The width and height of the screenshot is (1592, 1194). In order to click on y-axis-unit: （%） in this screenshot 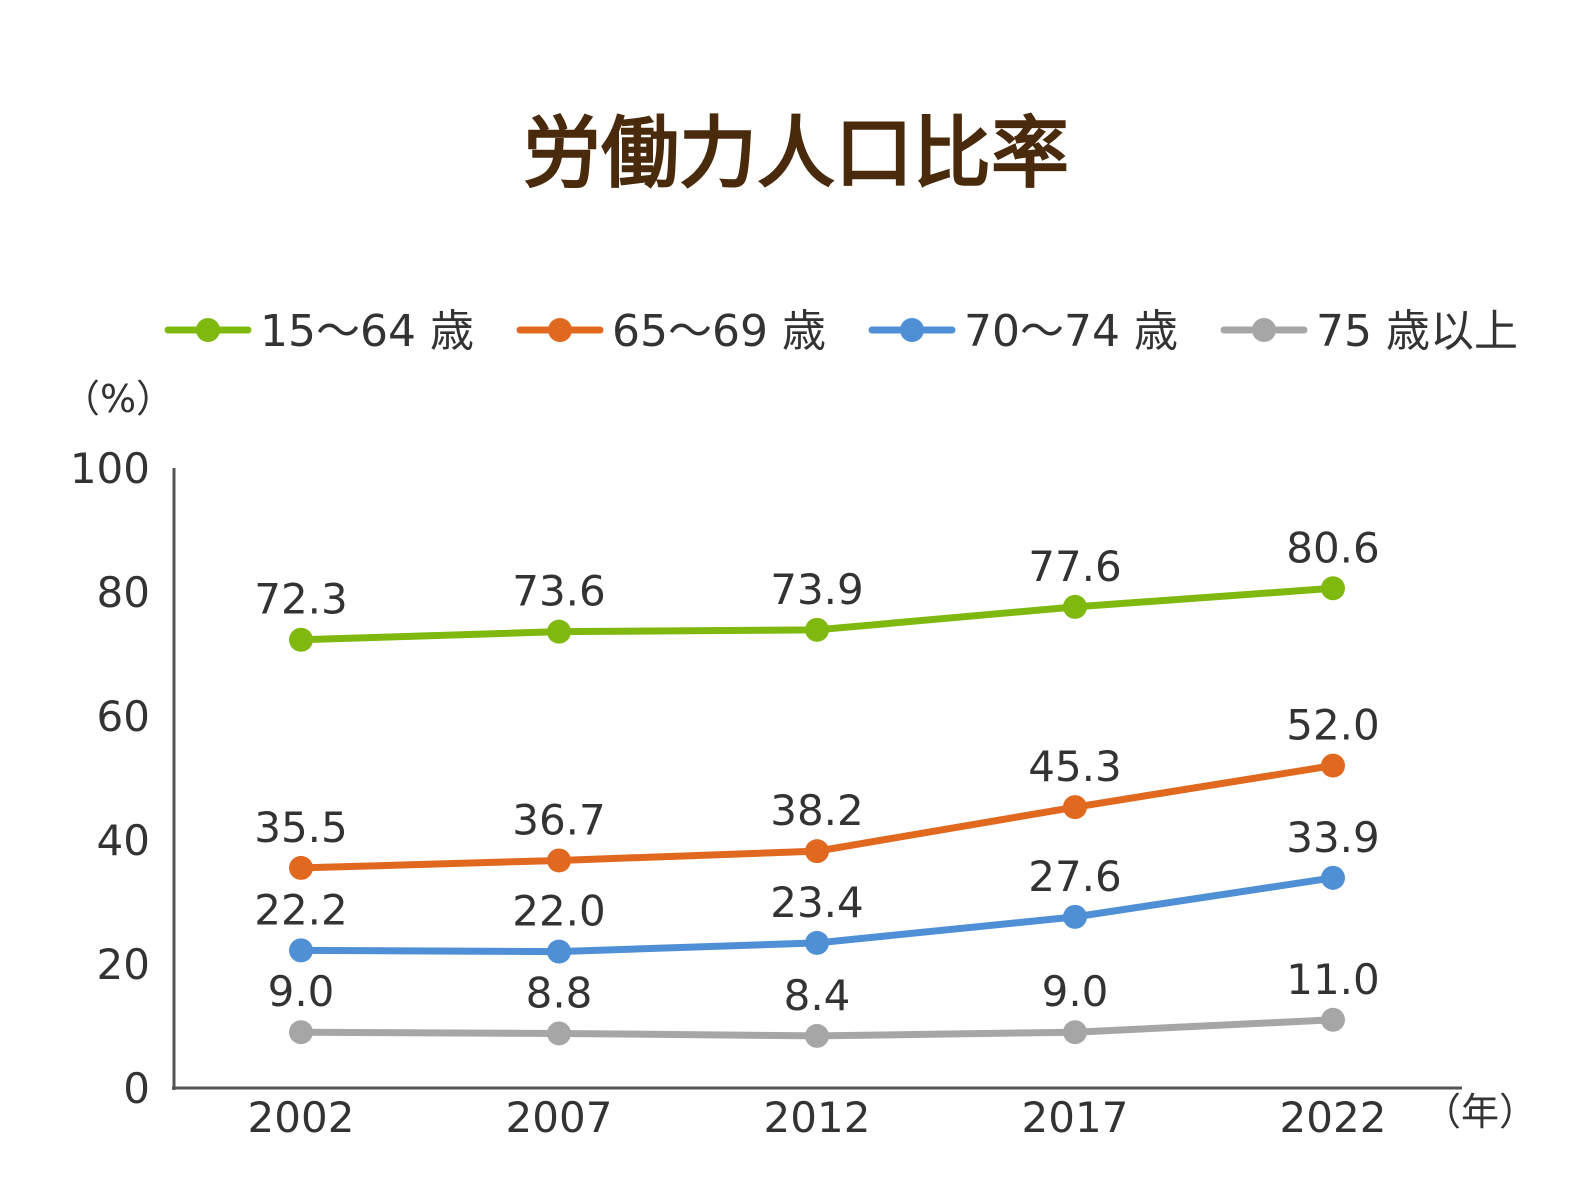, I will do `click(118, 399)`.